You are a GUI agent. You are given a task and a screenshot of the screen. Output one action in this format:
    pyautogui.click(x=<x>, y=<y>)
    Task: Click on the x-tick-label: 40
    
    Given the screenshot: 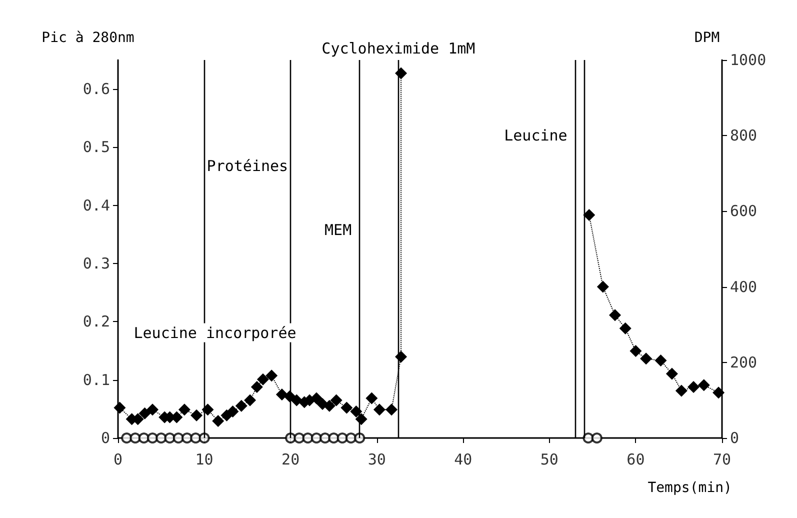 What is the action you would take?
    pyautogui.click(x=463, y=459)
    